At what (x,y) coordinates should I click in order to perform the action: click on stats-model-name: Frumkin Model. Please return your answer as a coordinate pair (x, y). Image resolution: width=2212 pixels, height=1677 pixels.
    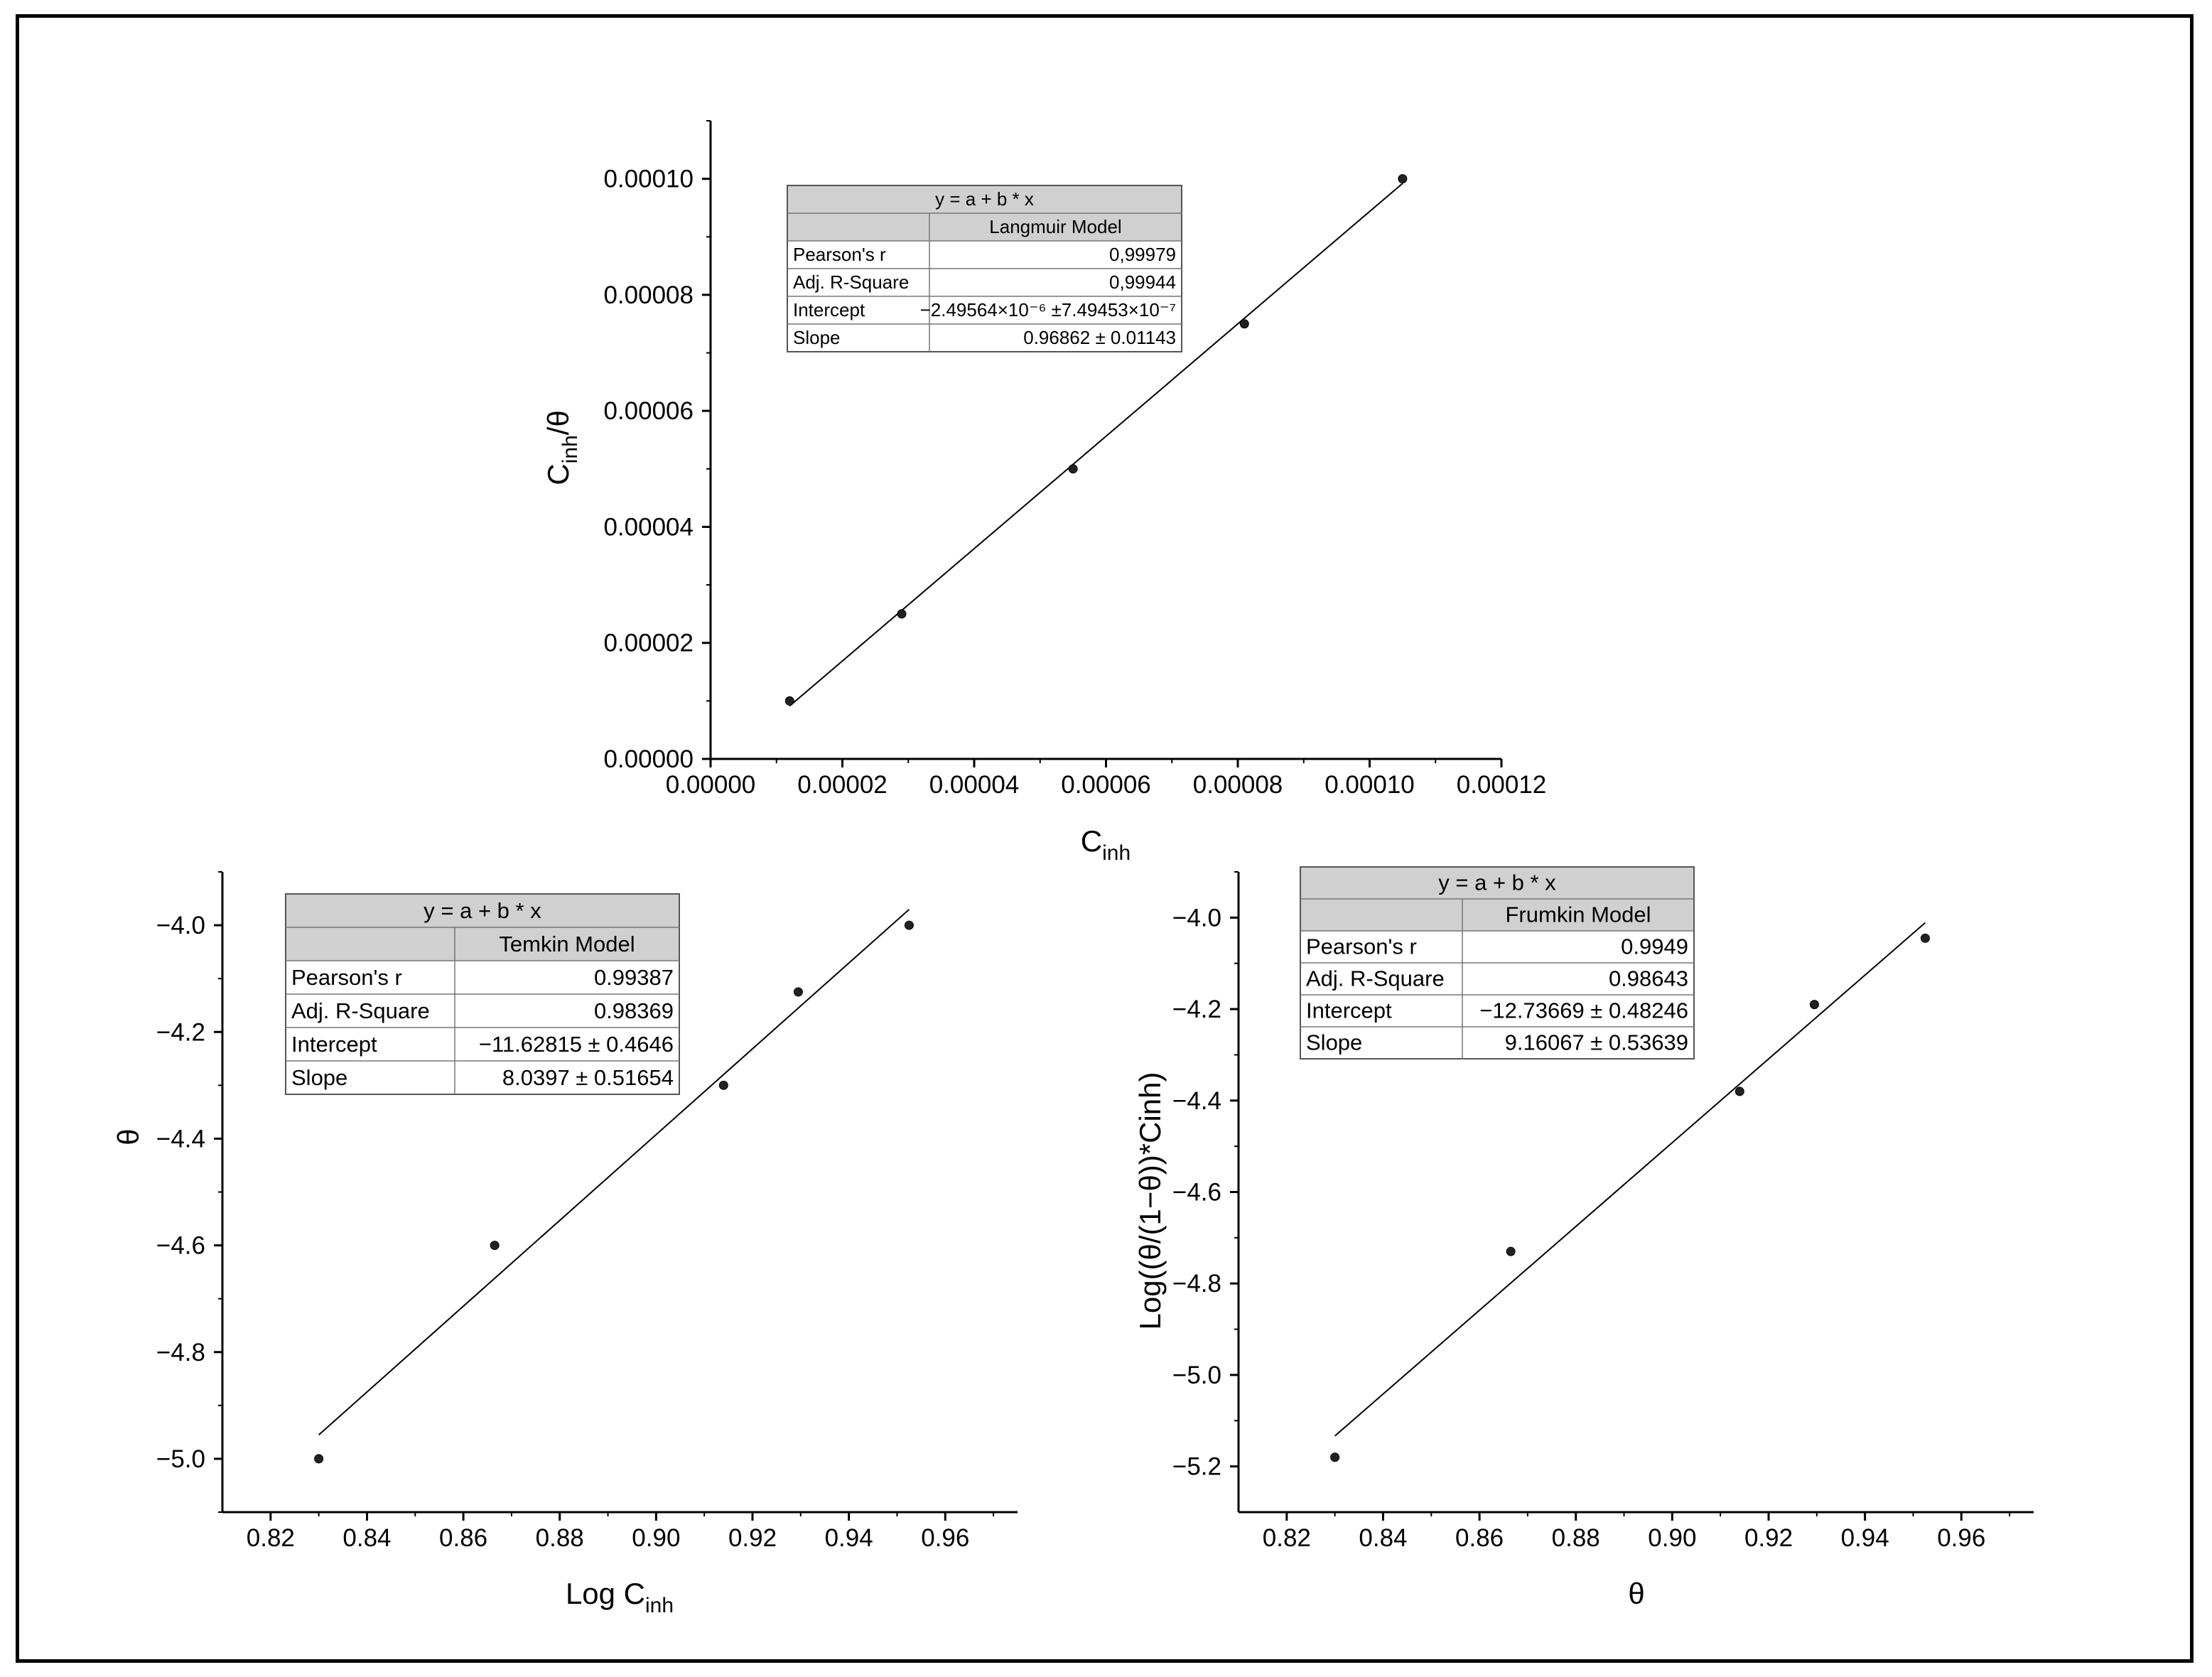
    Looking at the image, I should click on (1578, 915).